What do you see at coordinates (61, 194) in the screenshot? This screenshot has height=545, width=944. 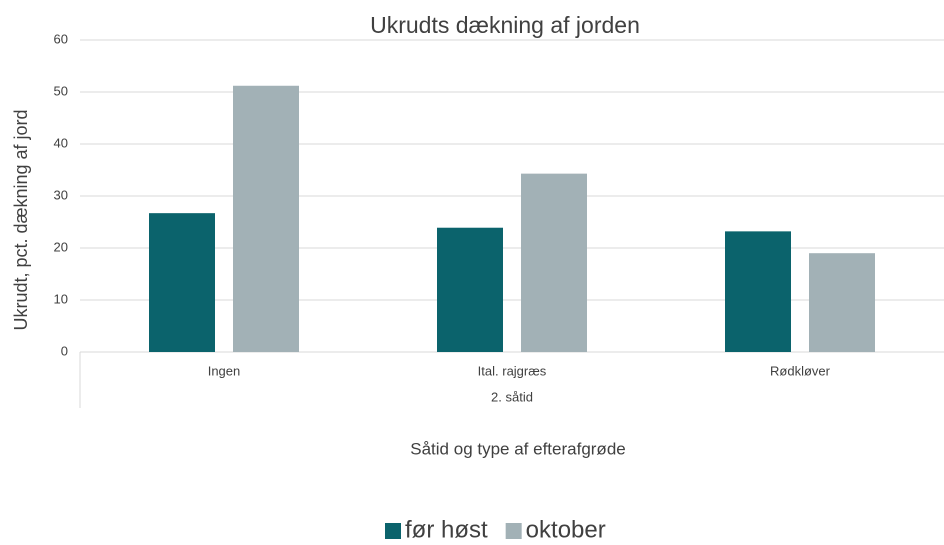 I see `y-tick-label: 30` at bounding box center [61, 194].